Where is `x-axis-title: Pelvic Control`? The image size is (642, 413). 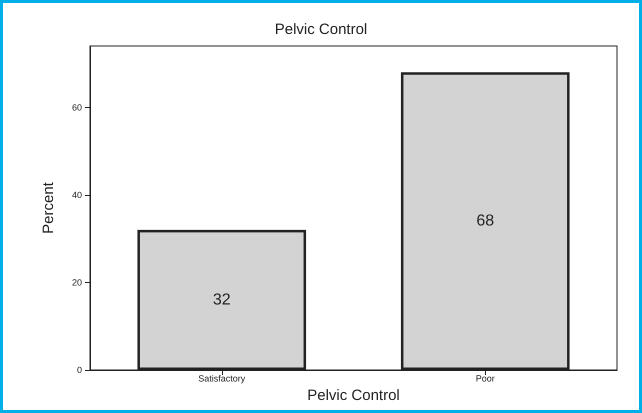
x-axis-title: Pelvic Control is located at coordinates (353, 395).